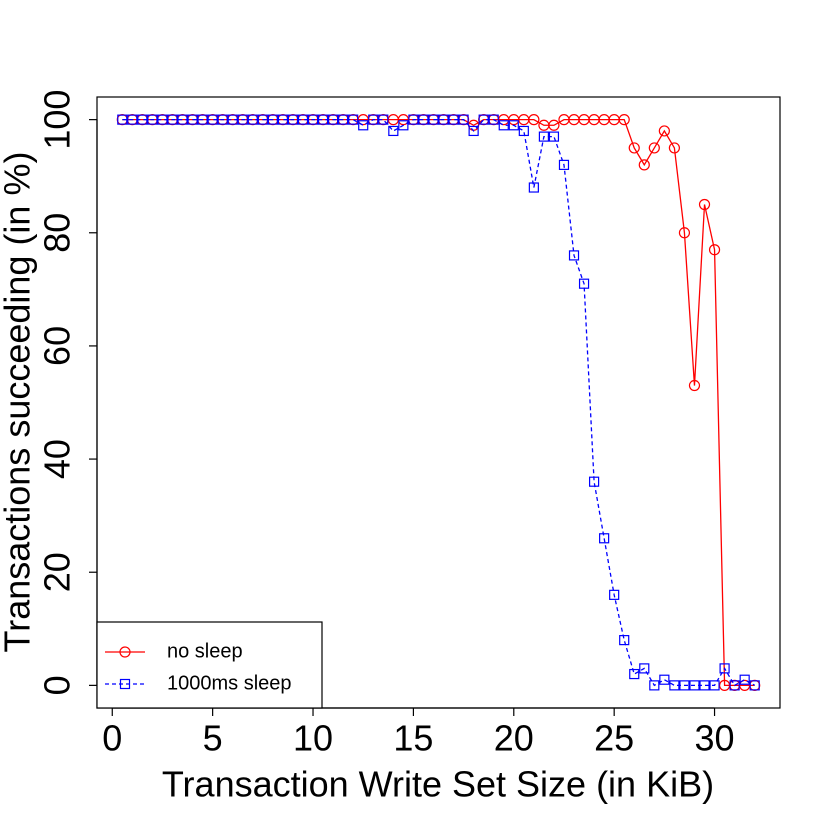 This screenshot has height=830, width=830. Describe the element at coordinates (213, 738) in the screenshot. I see `x-tick-label: 5` at that location.